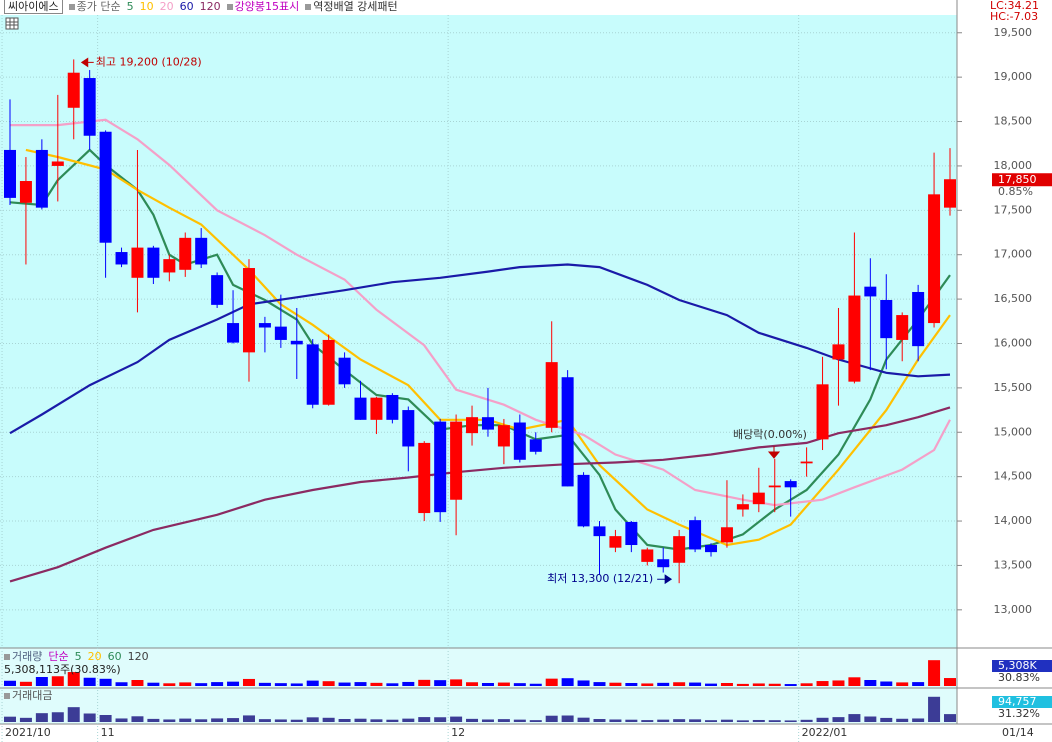 Image resolution: width=1052 pixels, height=742 pixels. I want to click on legend-entry: 120, so click(138, 656).